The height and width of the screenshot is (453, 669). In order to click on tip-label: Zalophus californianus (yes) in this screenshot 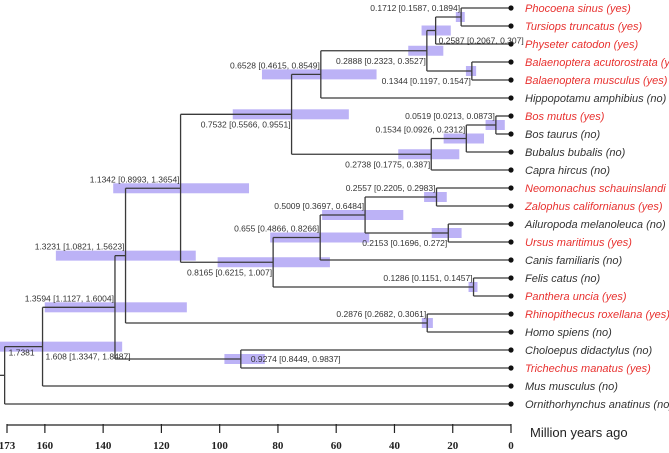, I will do `click(593, 207)`.